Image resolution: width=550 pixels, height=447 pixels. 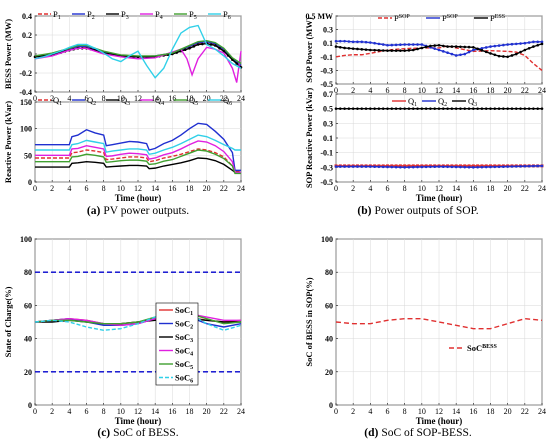 What do you see at coordinates (426, 433) in the screenshot?
I see `caption-d-text: SoC of SOP-BESS.` at bounding box center [426, 433].